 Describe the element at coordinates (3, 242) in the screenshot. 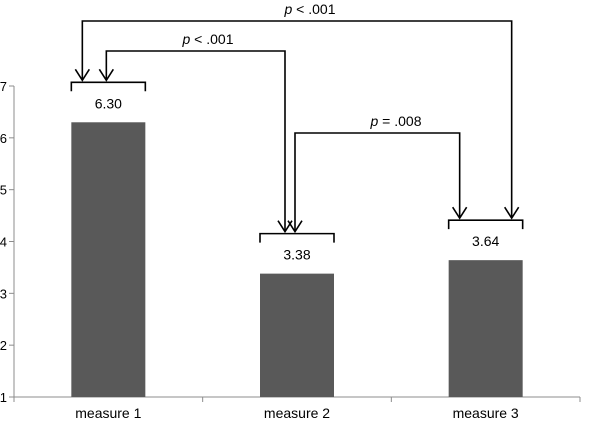

I see `y-tick-label: 4` at that location.